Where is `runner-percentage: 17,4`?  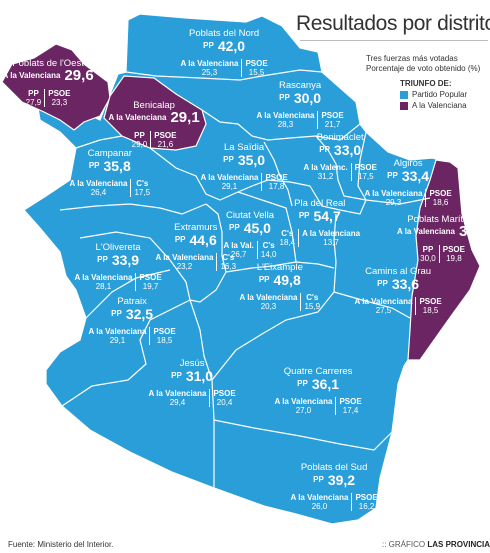 runner-percentage: 17,4 is located at coordinates (350, 411).